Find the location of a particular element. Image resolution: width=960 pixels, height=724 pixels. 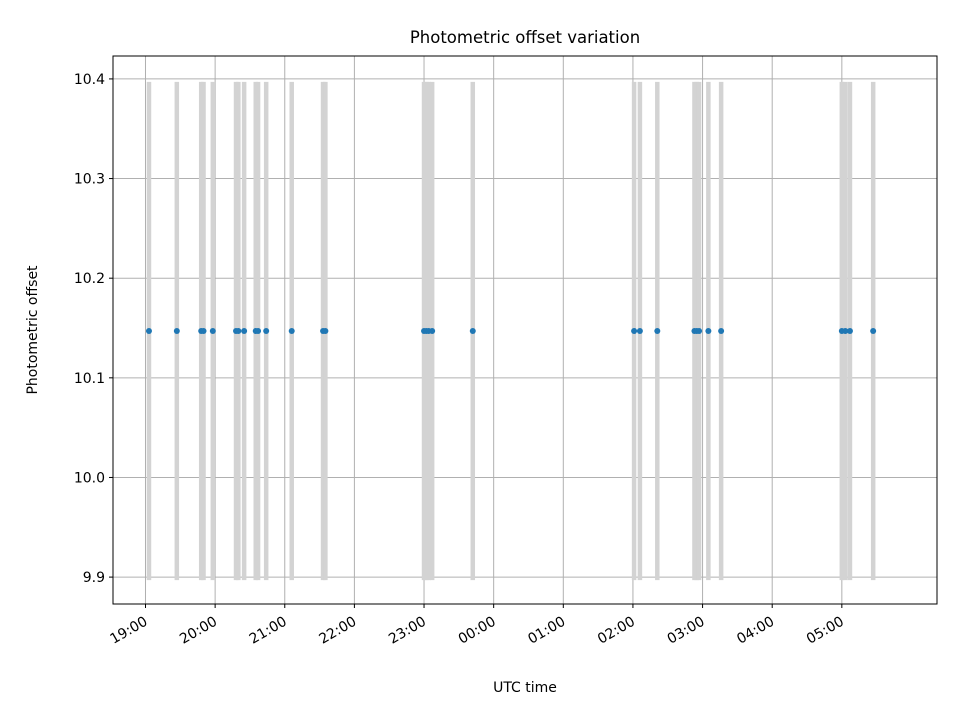

chart-title: Photometric offset variation is located at coordinates (525, 37).